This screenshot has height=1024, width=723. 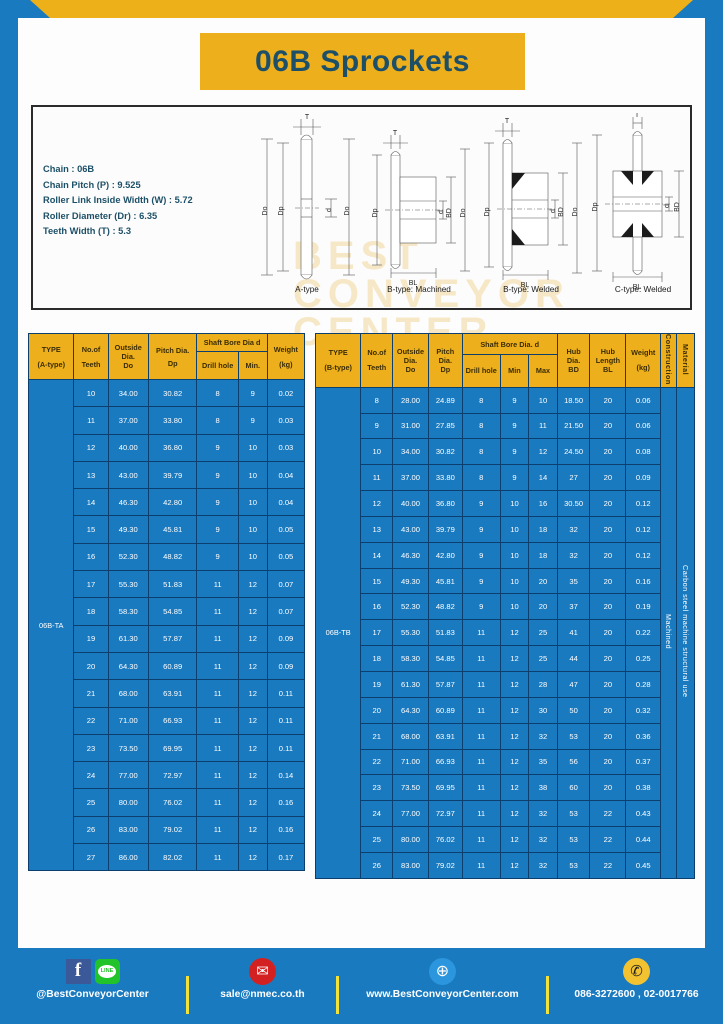 I want to click on col-header-hub-dia: Hub Dia. BD, so click(x=573, y=360).